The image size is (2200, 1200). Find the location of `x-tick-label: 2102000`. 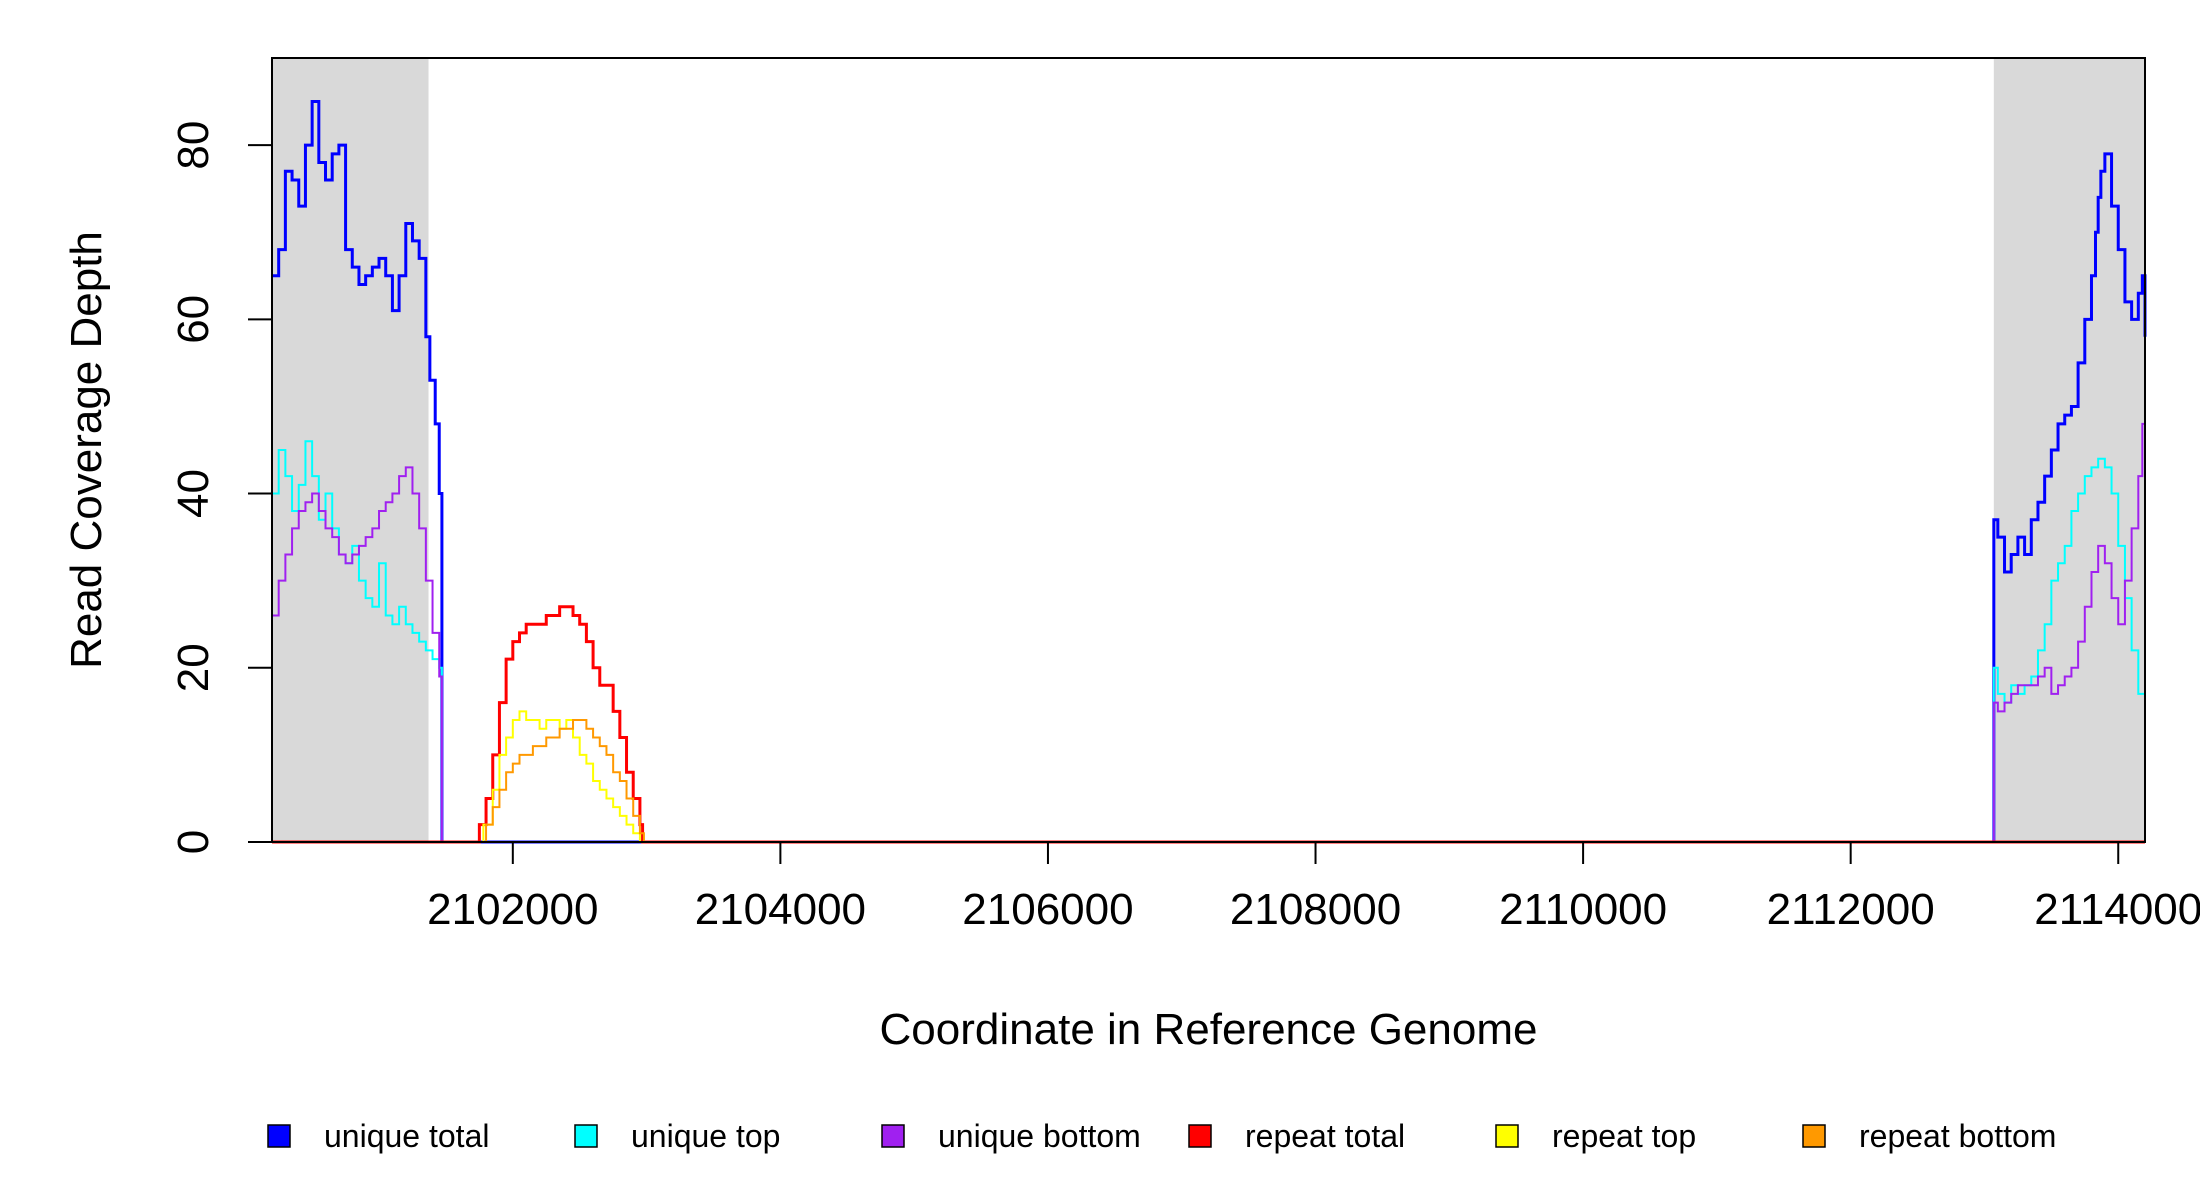

x-tick-label: 2102000 is located at coordinates (512, 909).